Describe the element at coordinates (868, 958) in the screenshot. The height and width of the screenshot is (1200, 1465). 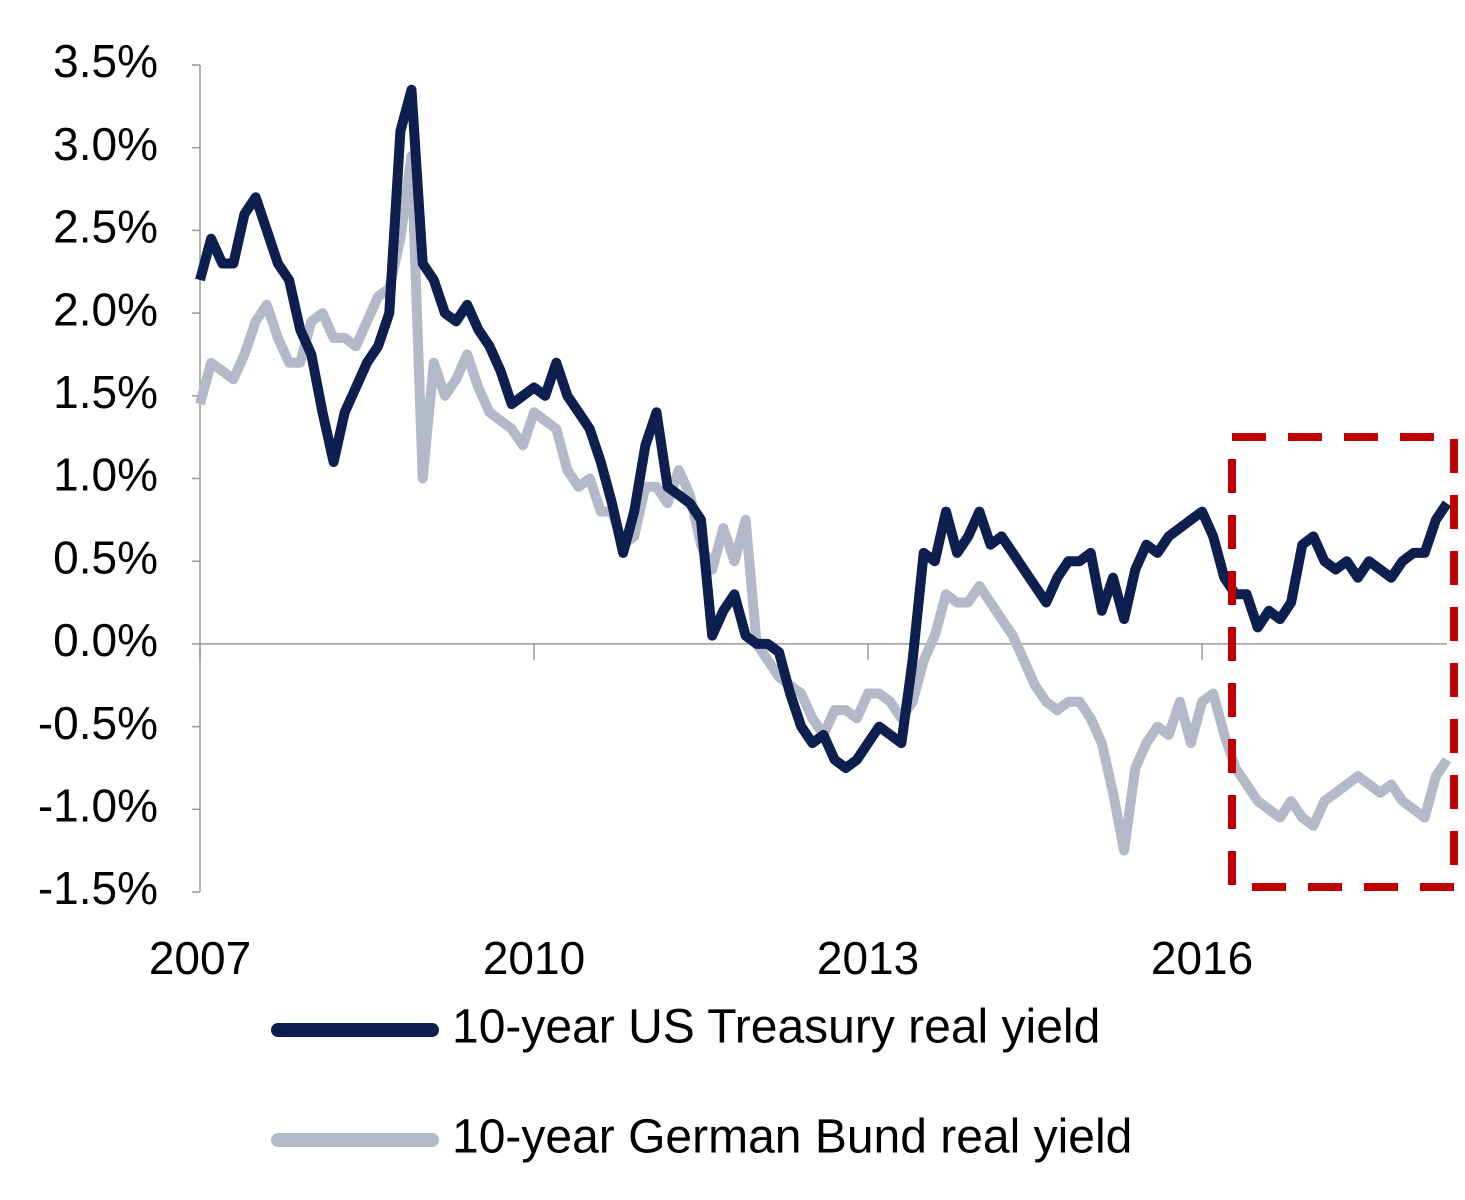
I see `x-tick-label: 2013` at that location.